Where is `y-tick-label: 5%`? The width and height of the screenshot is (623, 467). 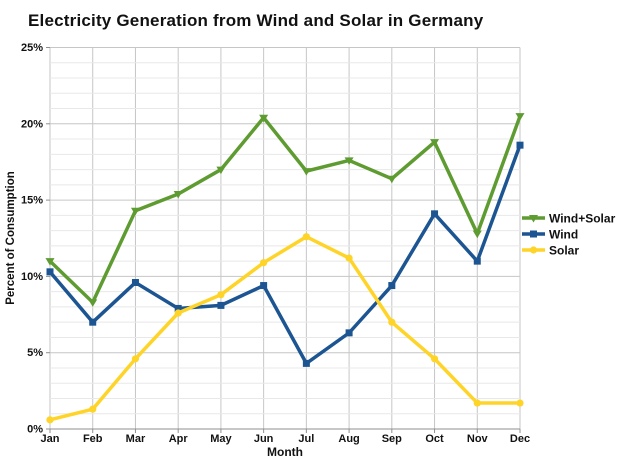
y-tick-label: 5% is located at coordinates (35, 353).